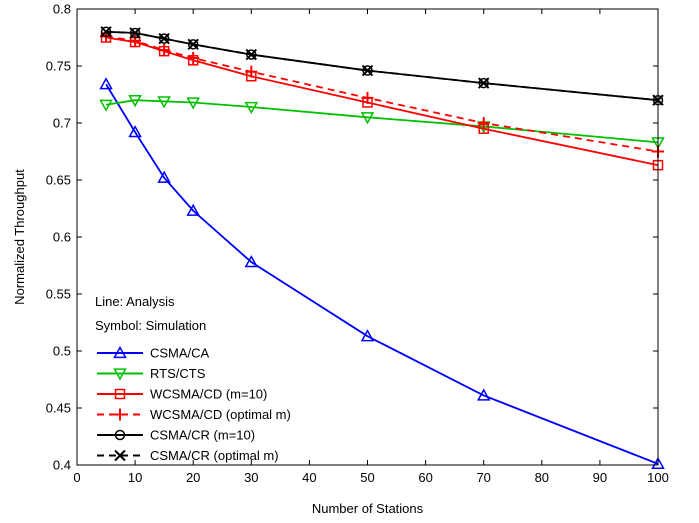  Describe the element at coordinates (62, 465) in the screenshot. I see `y-tick-label-0: 0.4` at that location.